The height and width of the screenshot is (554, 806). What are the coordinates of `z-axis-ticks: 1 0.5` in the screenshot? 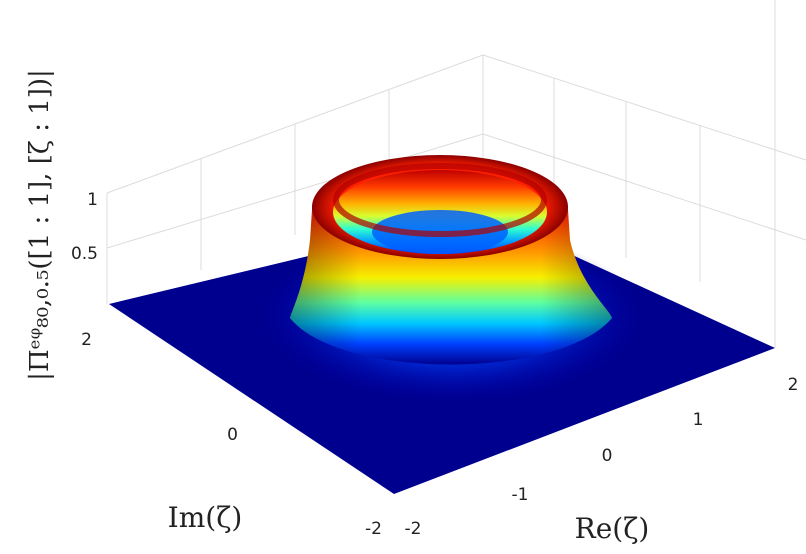 It's located at (84, 227).